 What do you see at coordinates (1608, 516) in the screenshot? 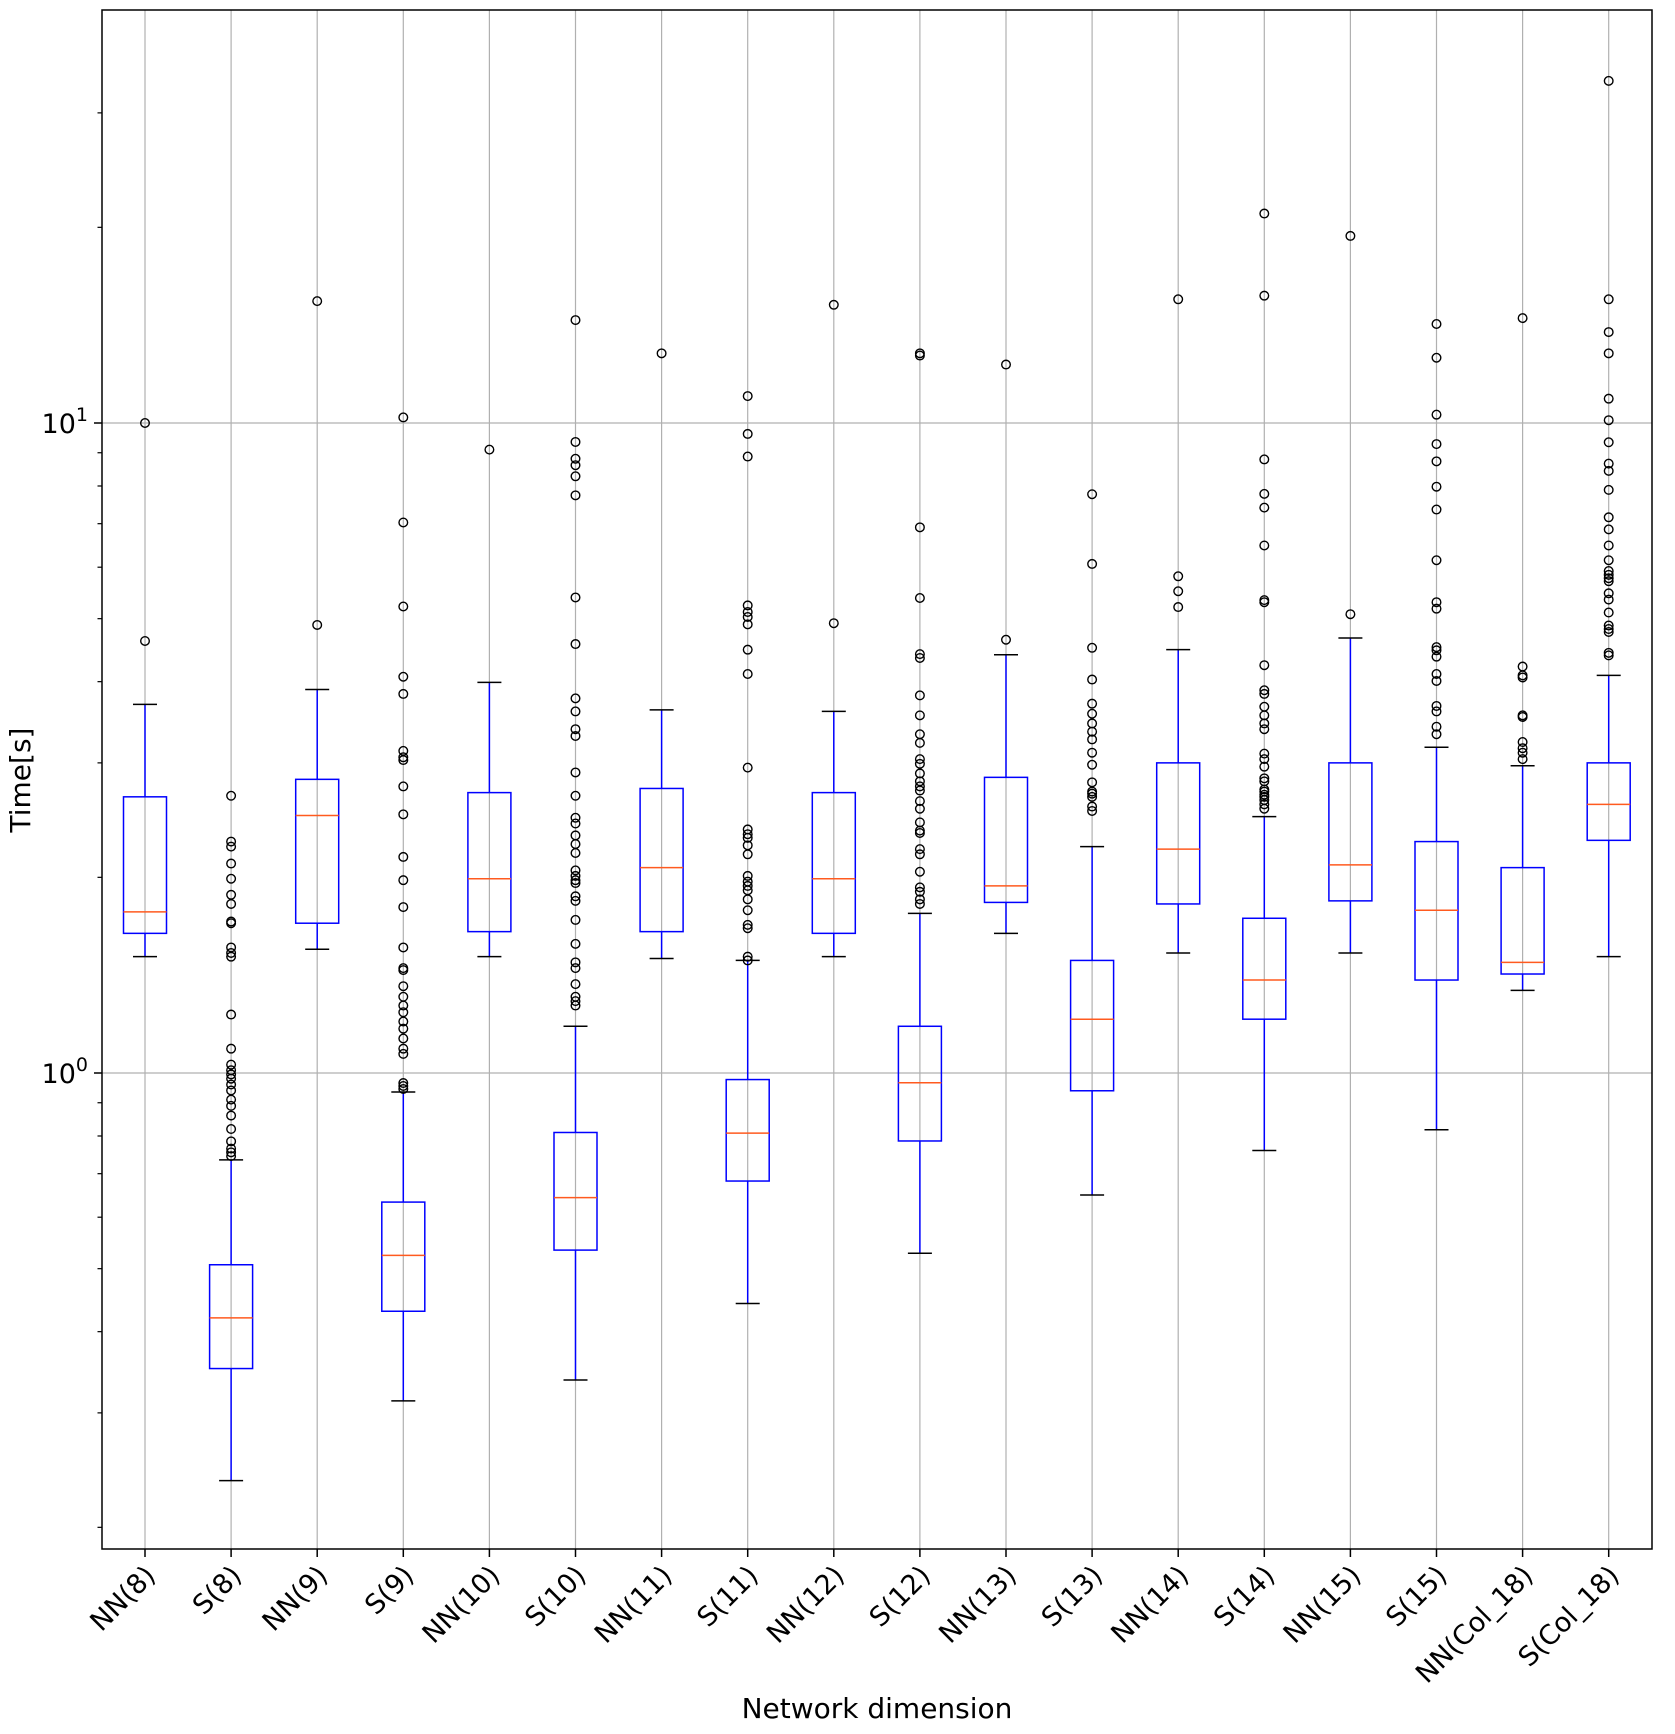
I see `box-group-S(Col_18)` at bounding box center [1608, 516].